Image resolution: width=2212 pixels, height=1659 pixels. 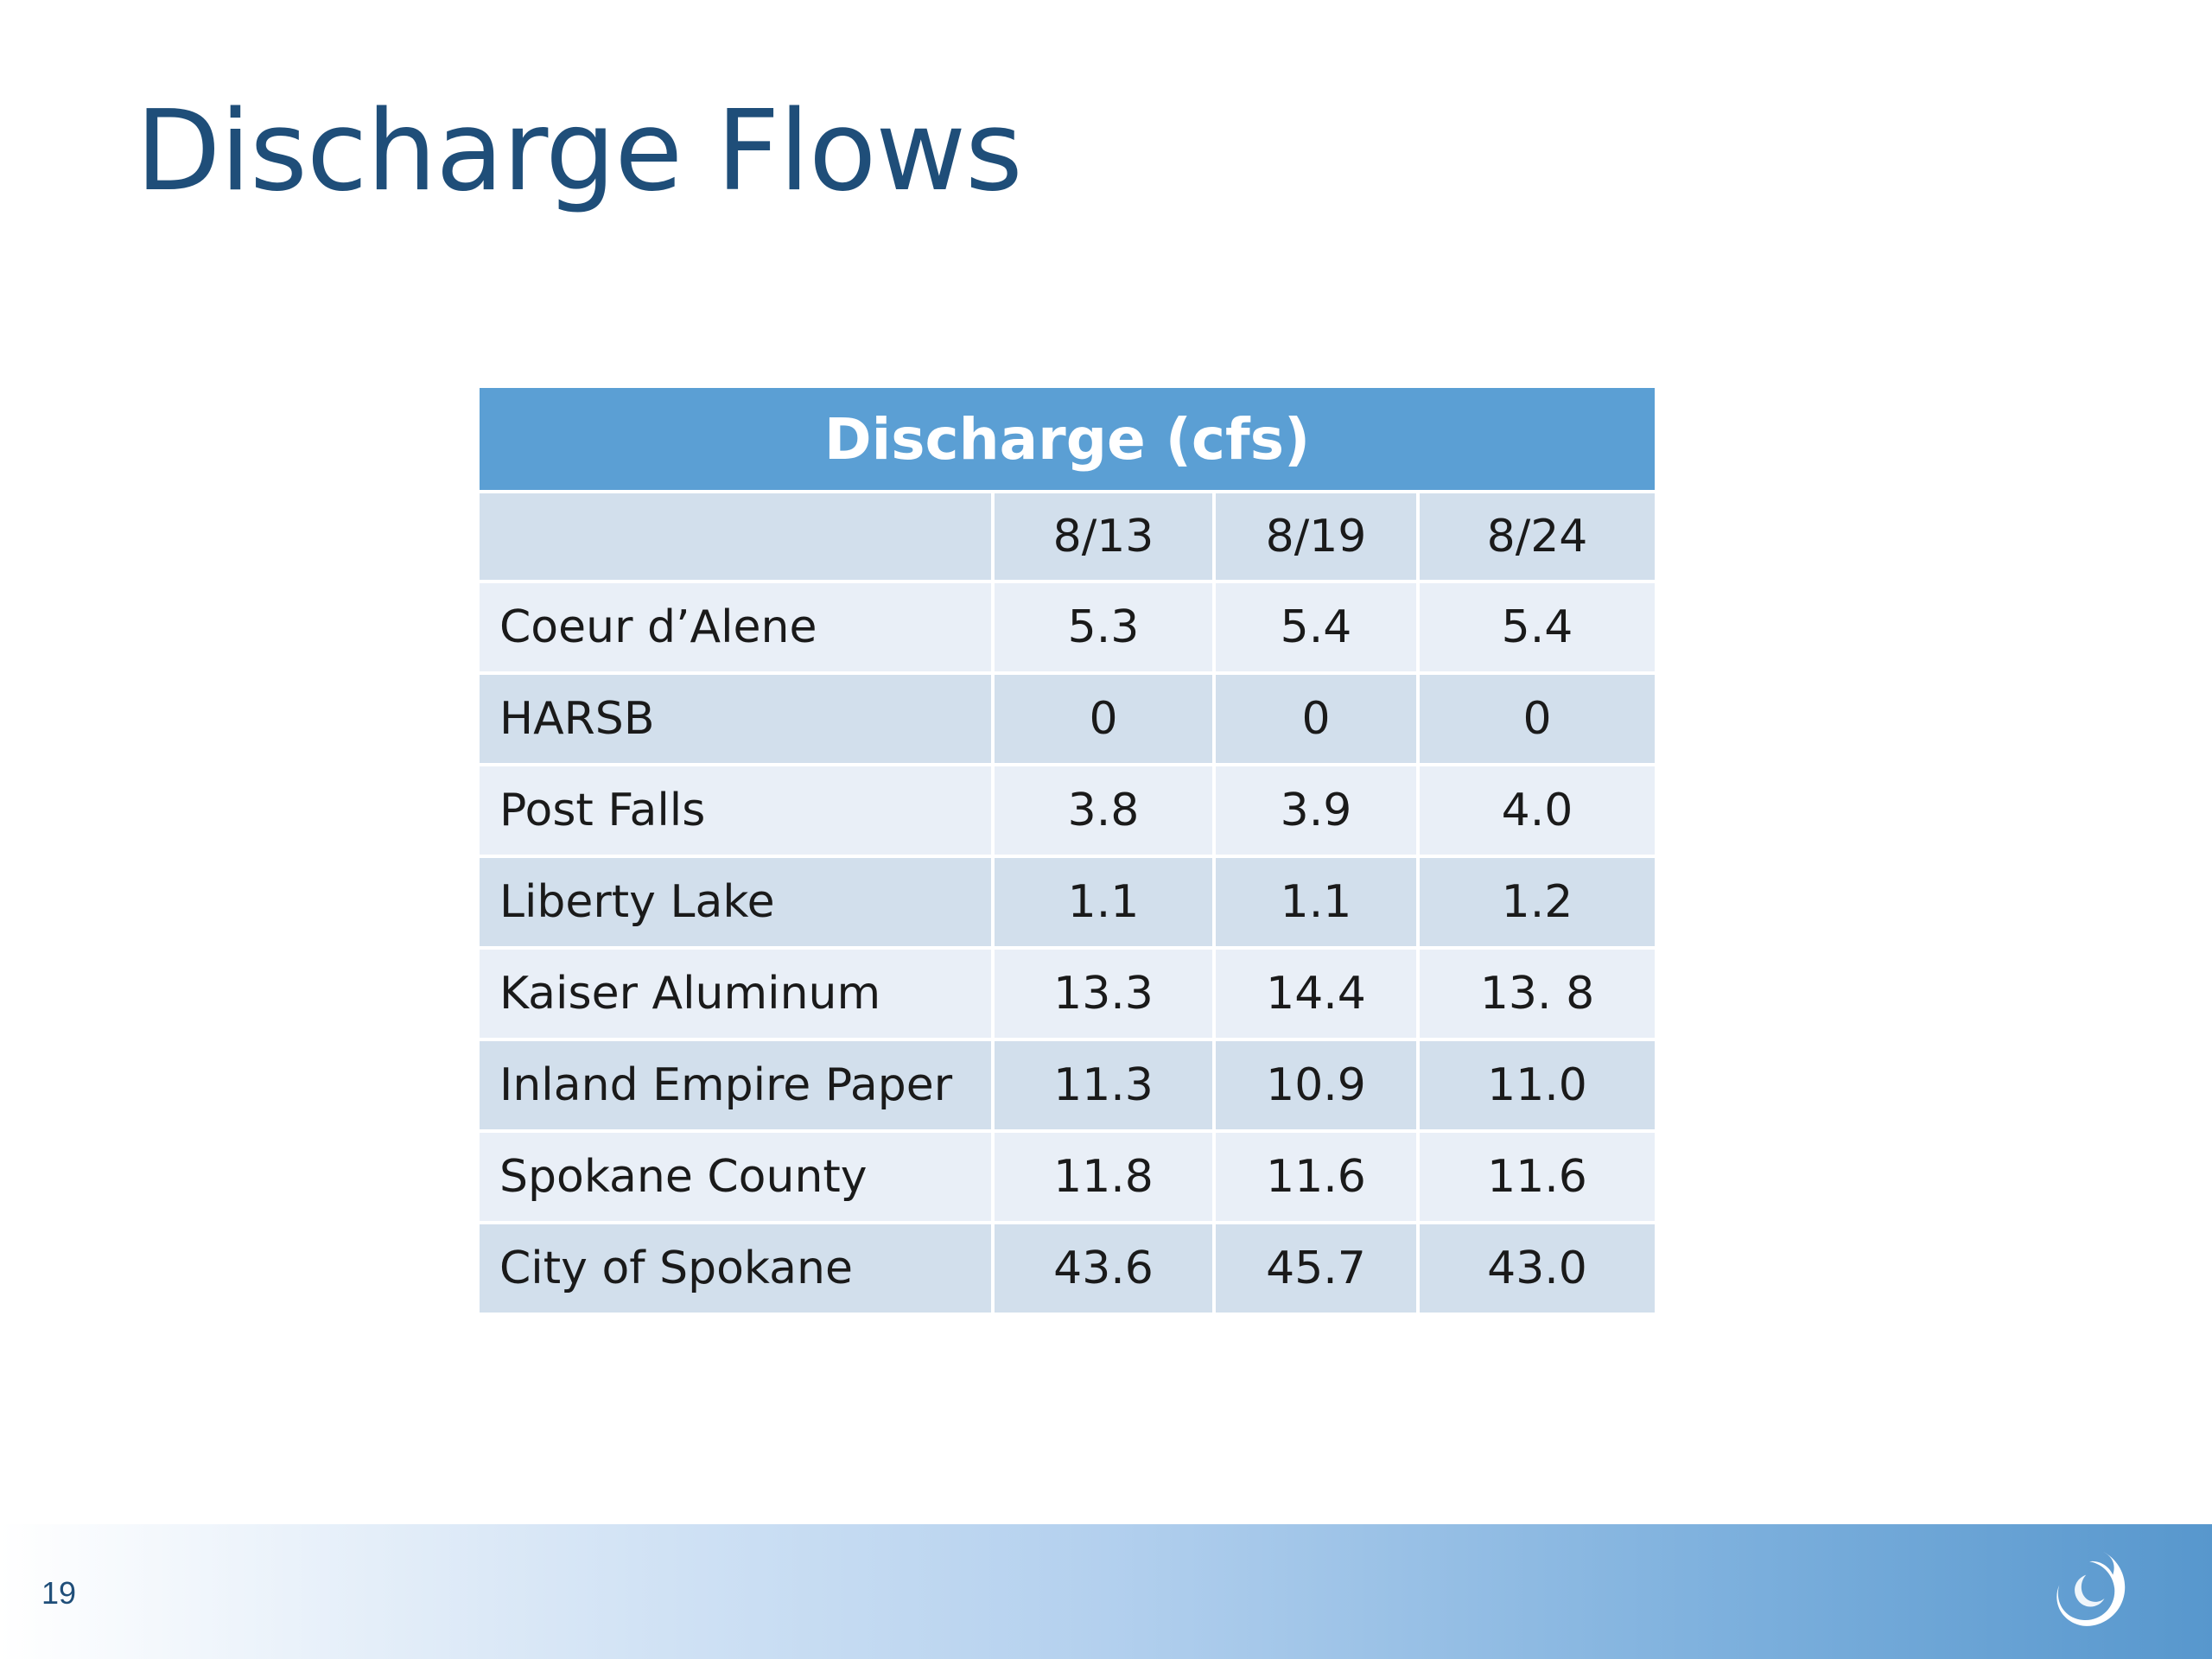 What do you see at coordinates (1538, 994) in the screenshot?
I see `discharge-value-cell: 13. 8` at bounding box center [1538, 994].